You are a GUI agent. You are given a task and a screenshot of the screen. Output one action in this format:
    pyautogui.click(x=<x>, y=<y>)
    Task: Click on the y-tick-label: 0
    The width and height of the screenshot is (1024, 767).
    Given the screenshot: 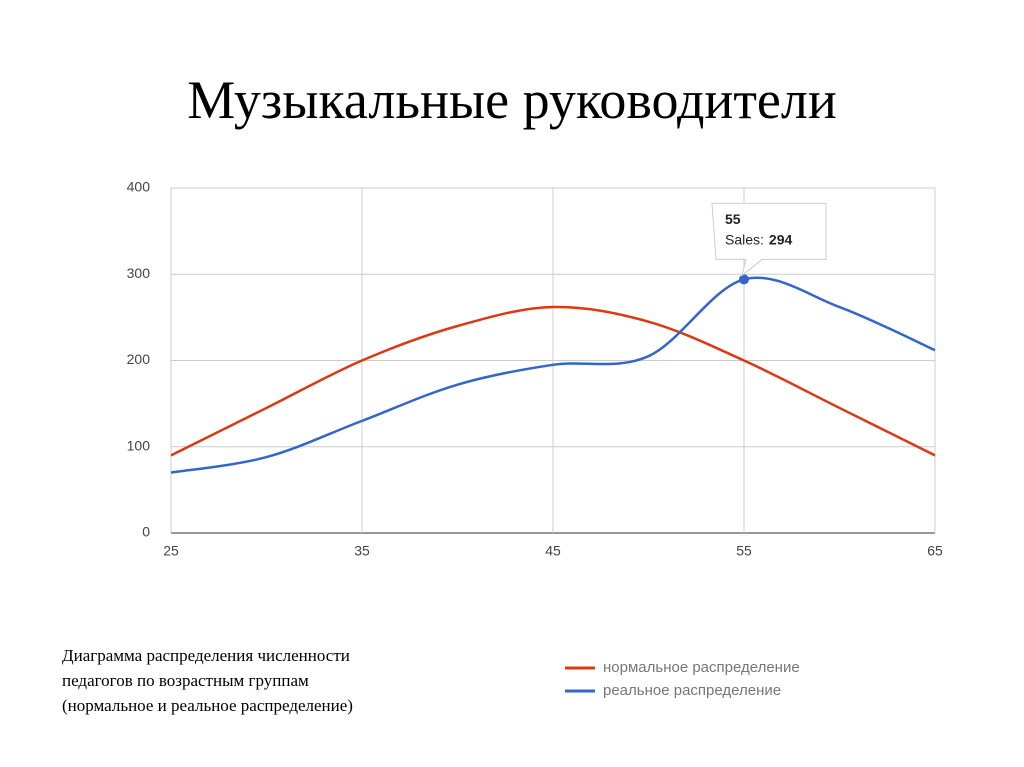 What is the action you would take?
    pyautogui.click(x=146, y=532)
    